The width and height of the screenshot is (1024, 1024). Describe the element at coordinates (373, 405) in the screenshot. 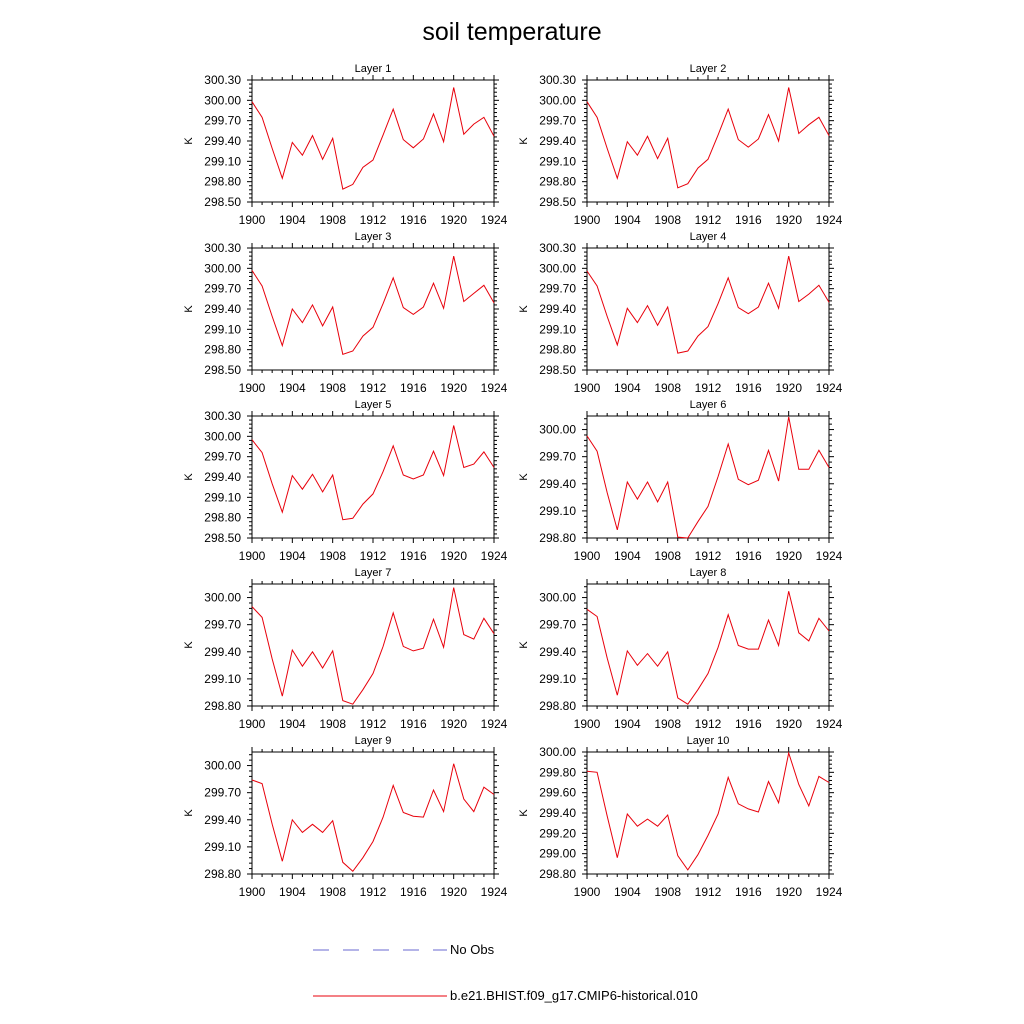

I see `panel-title: Layer 5` at that location.